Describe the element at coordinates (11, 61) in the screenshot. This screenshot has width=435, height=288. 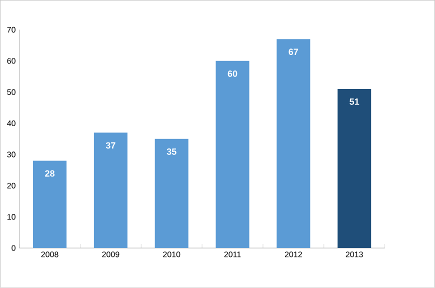
I see `y-tick-label: 60` at that location.